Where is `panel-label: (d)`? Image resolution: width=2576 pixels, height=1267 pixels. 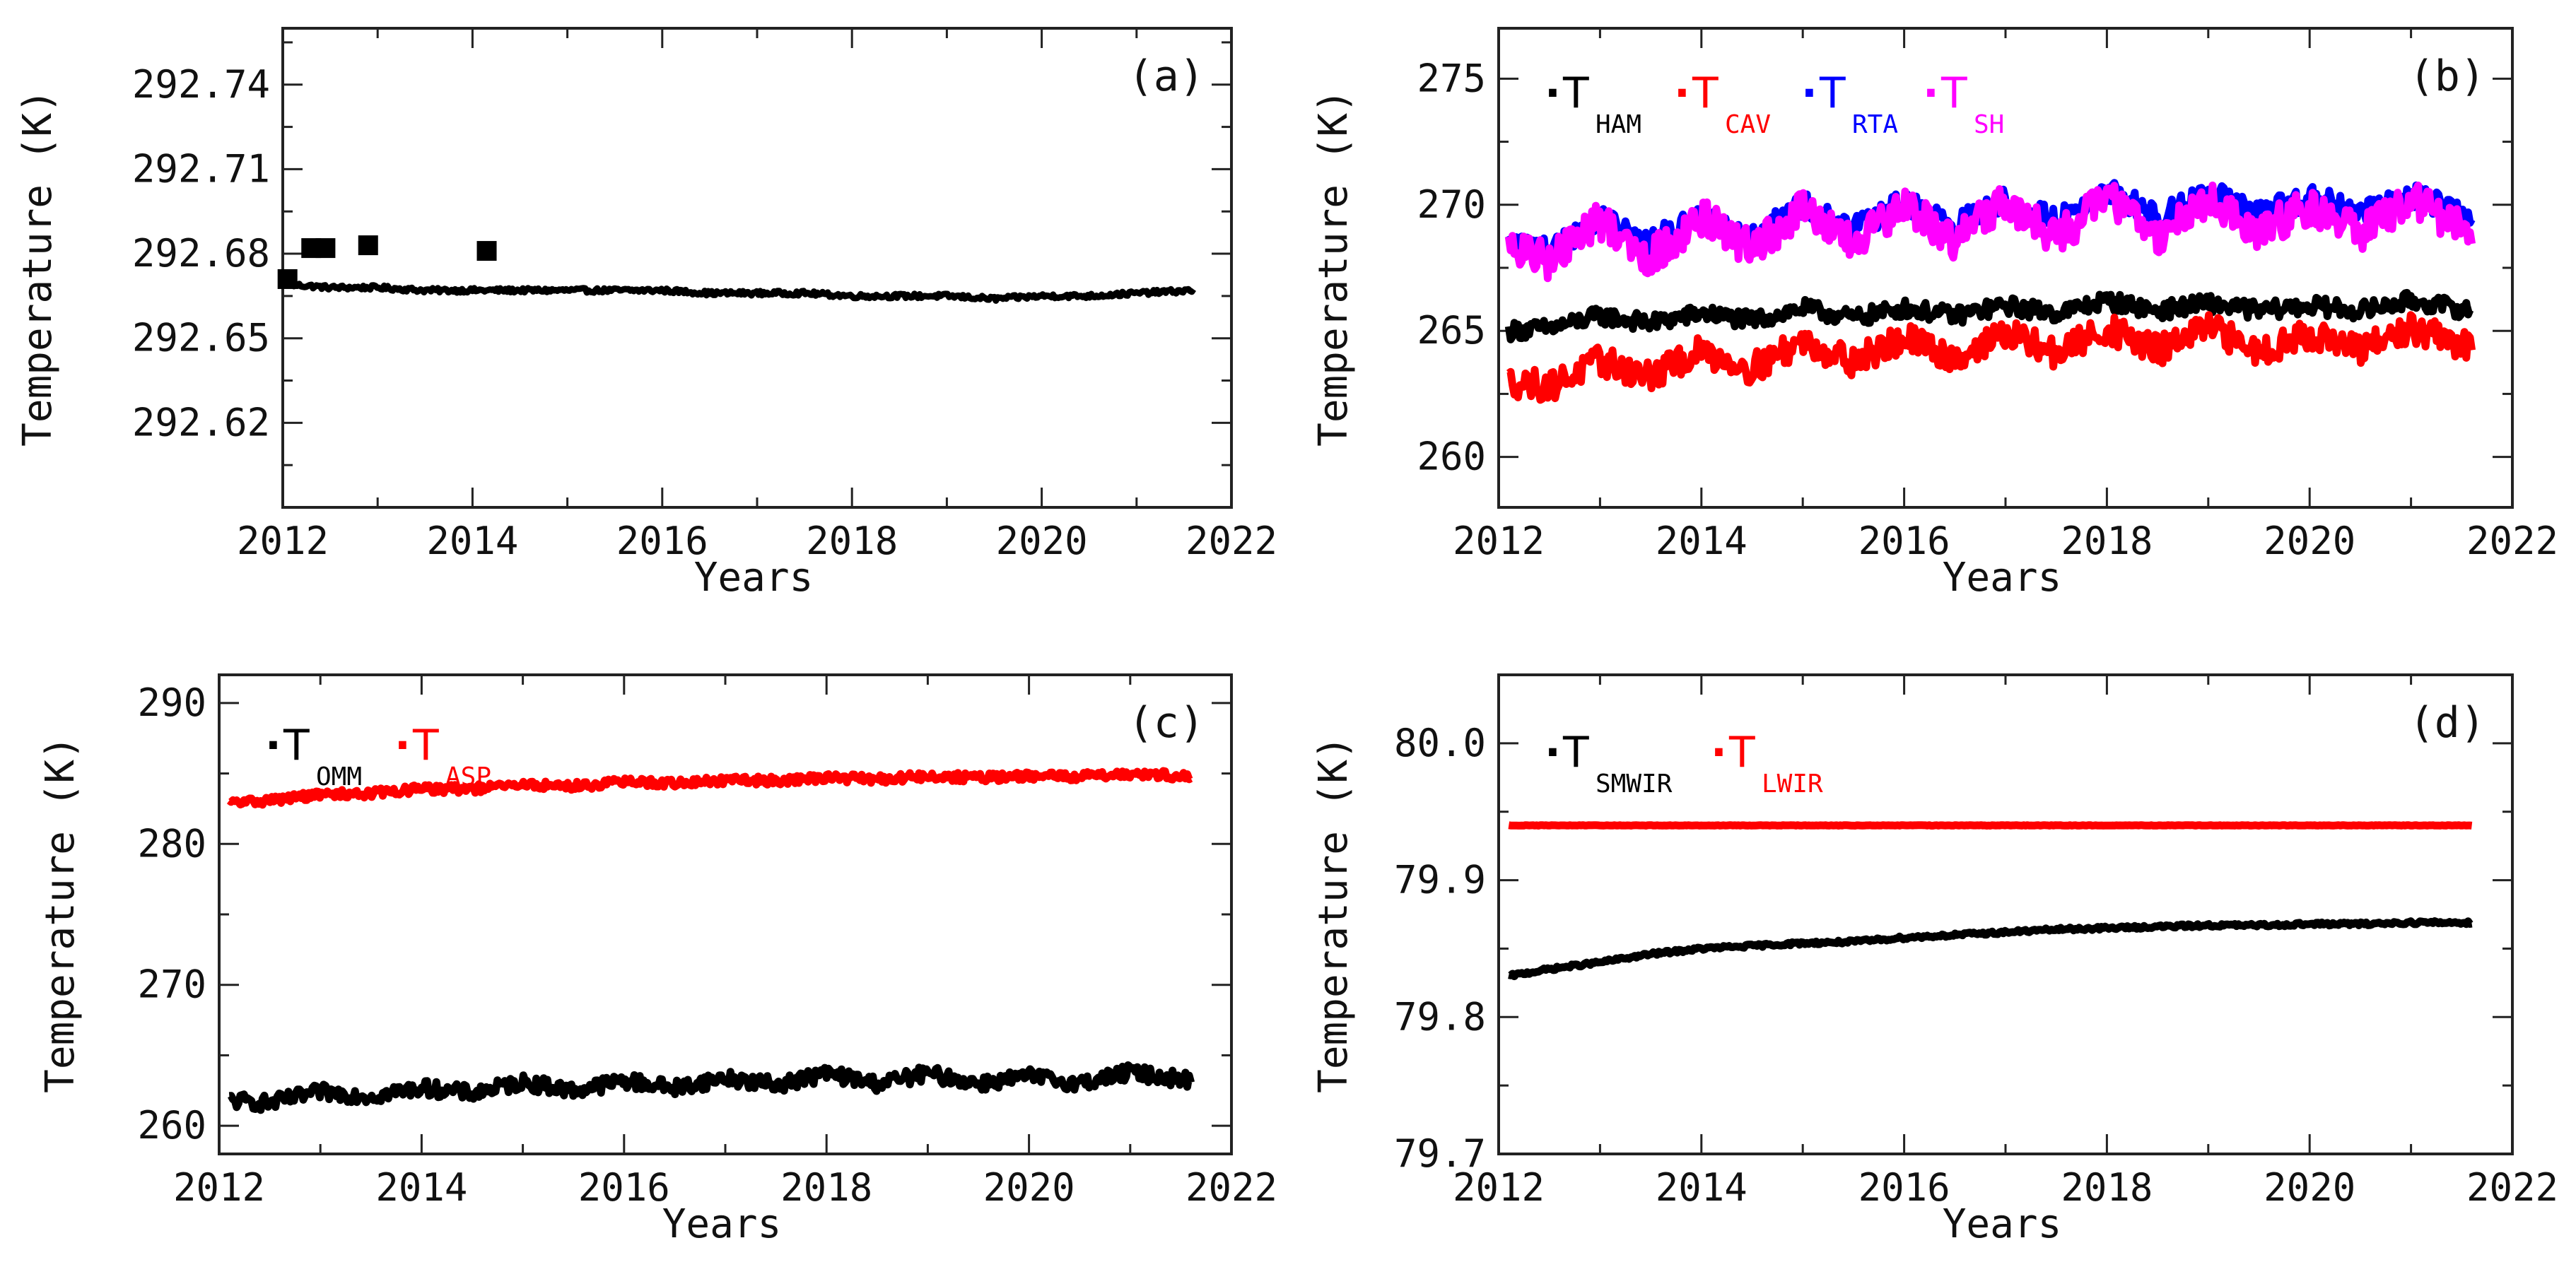 panel-label: (d) is located at coordinates (2448, 723).